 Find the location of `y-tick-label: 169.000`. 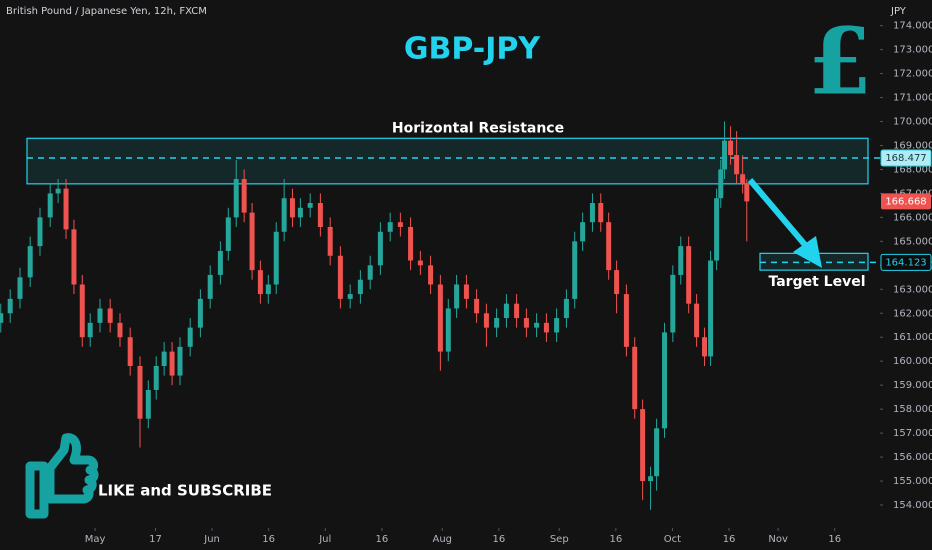

y-tick-label: 169.000 is located at coordinates (912, 145).